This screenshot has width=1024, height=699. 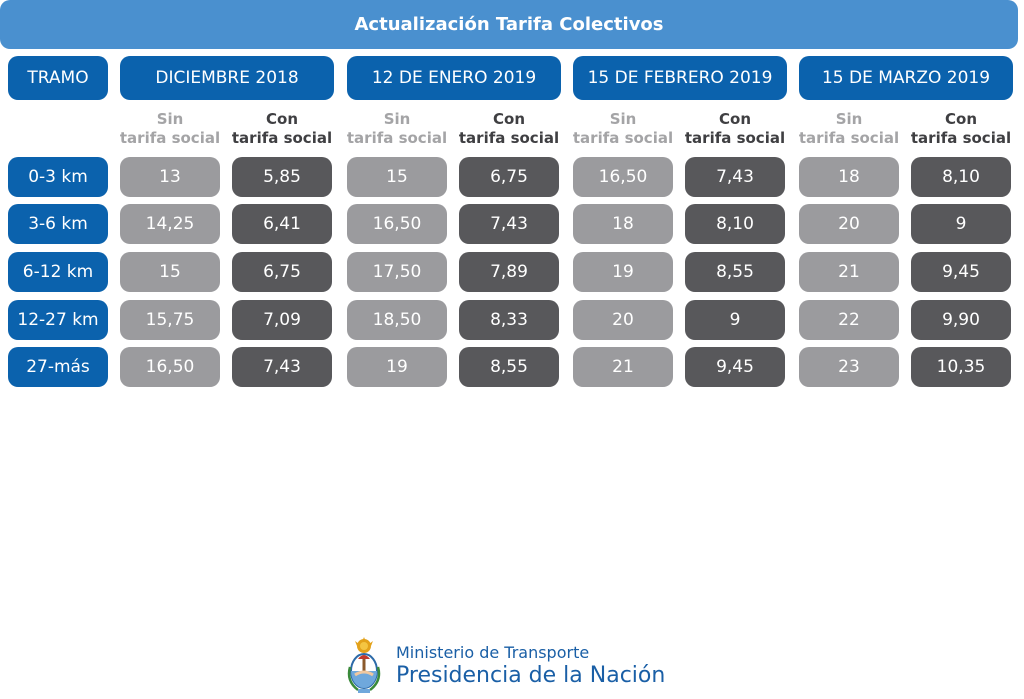 I want to click on period-header-label: 15 DE MARZO 2019, so click(x=906, y=78).